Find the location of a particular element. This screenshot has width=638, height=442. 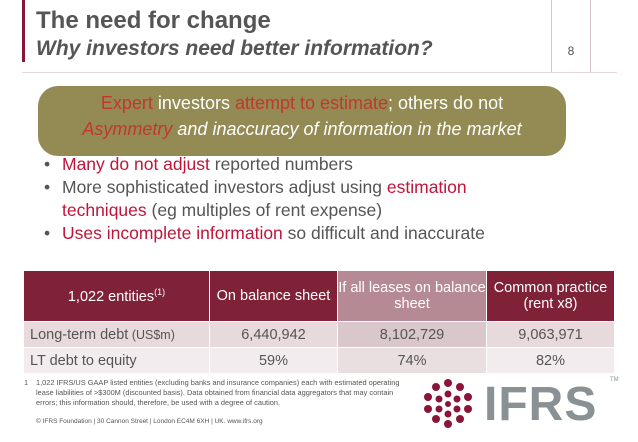

table-cell: 59% is located at coordinates (273, 360).